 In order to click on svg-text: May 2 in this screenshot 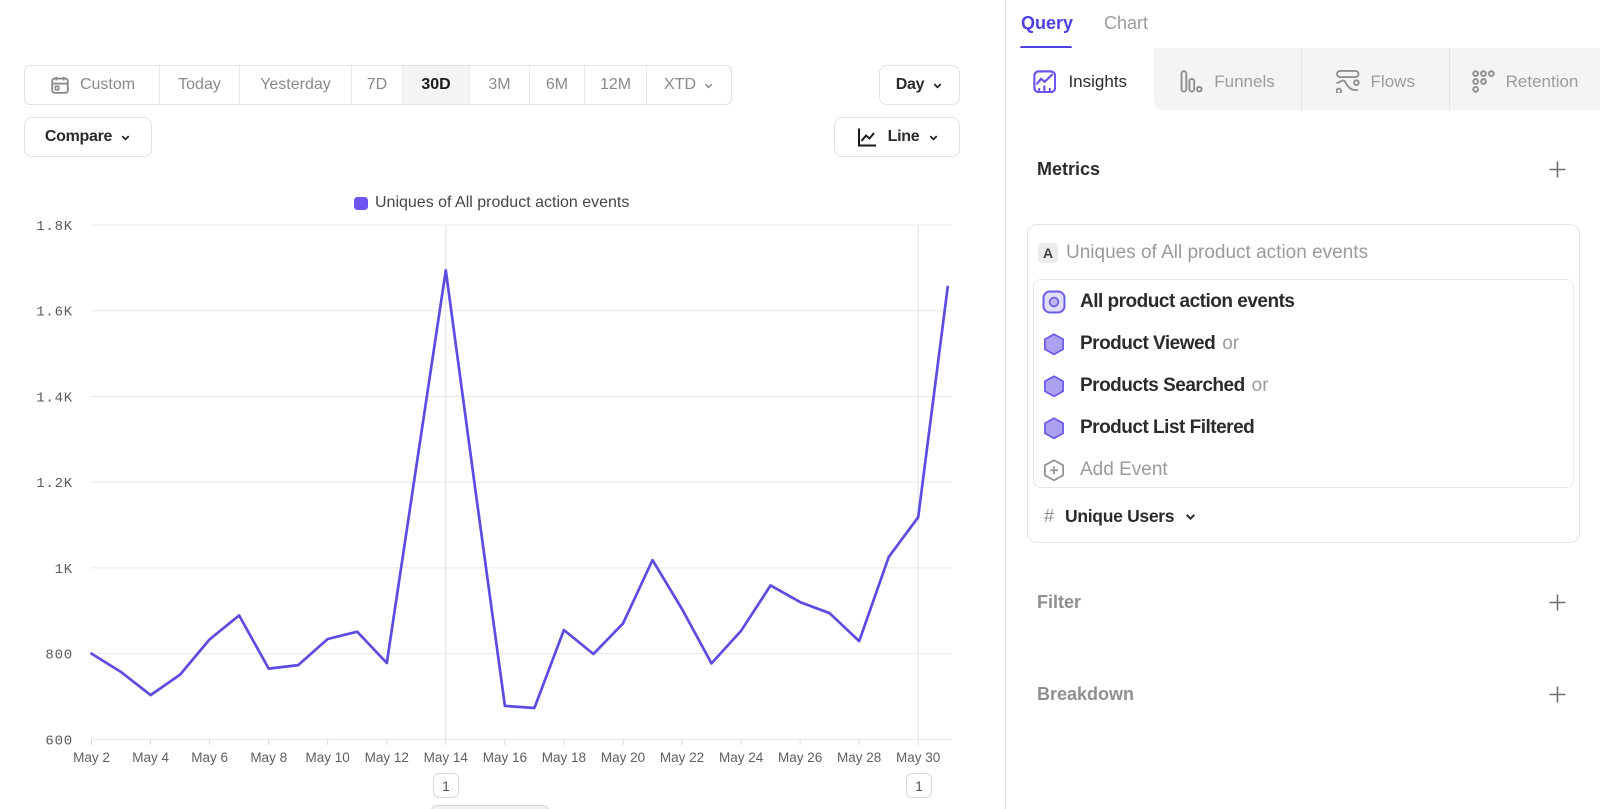, I will do `click(91, 757)`.